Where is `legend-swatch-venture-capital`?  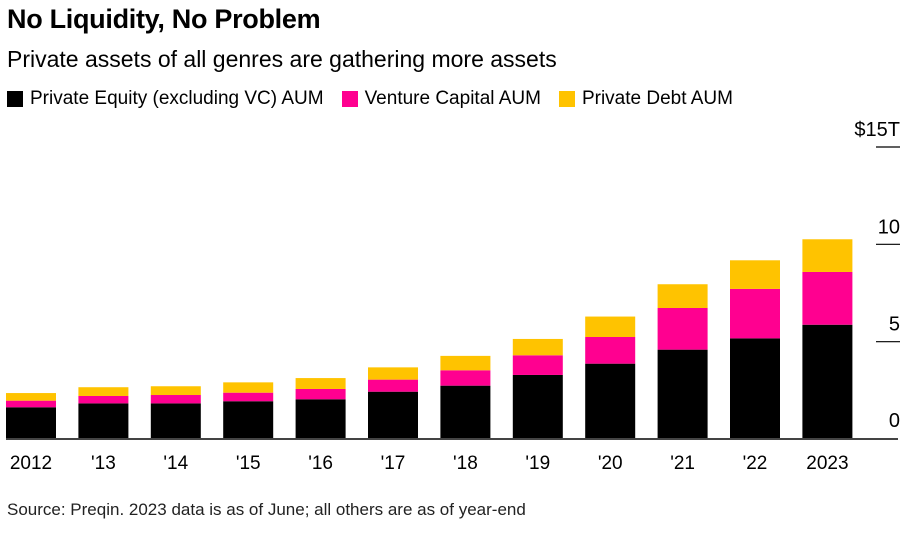 legend-swatch-venture-capital is located at coordinates (349, 99).